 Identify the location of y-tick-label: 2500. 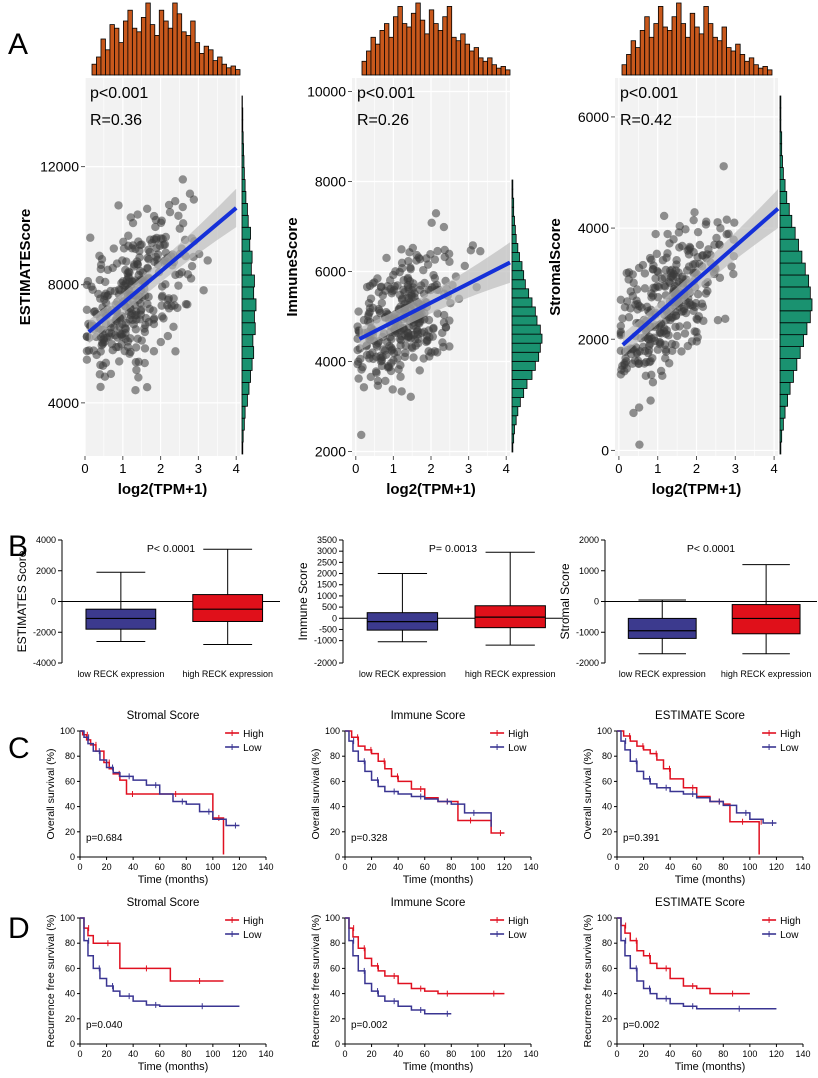
(327, 562).